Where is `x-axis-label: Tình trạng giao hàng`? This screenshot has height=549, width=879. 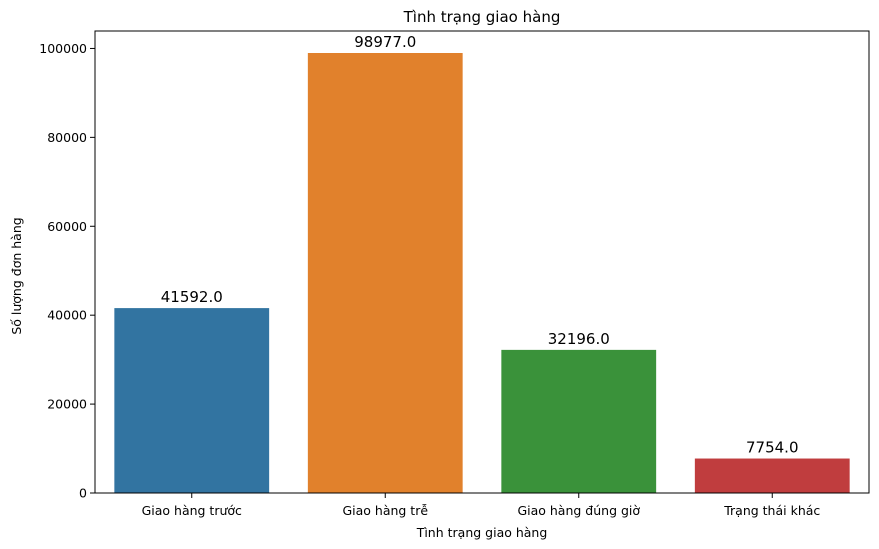 x-axis-label: Tình trạng giao hàng is located at coordinates (482, 532).